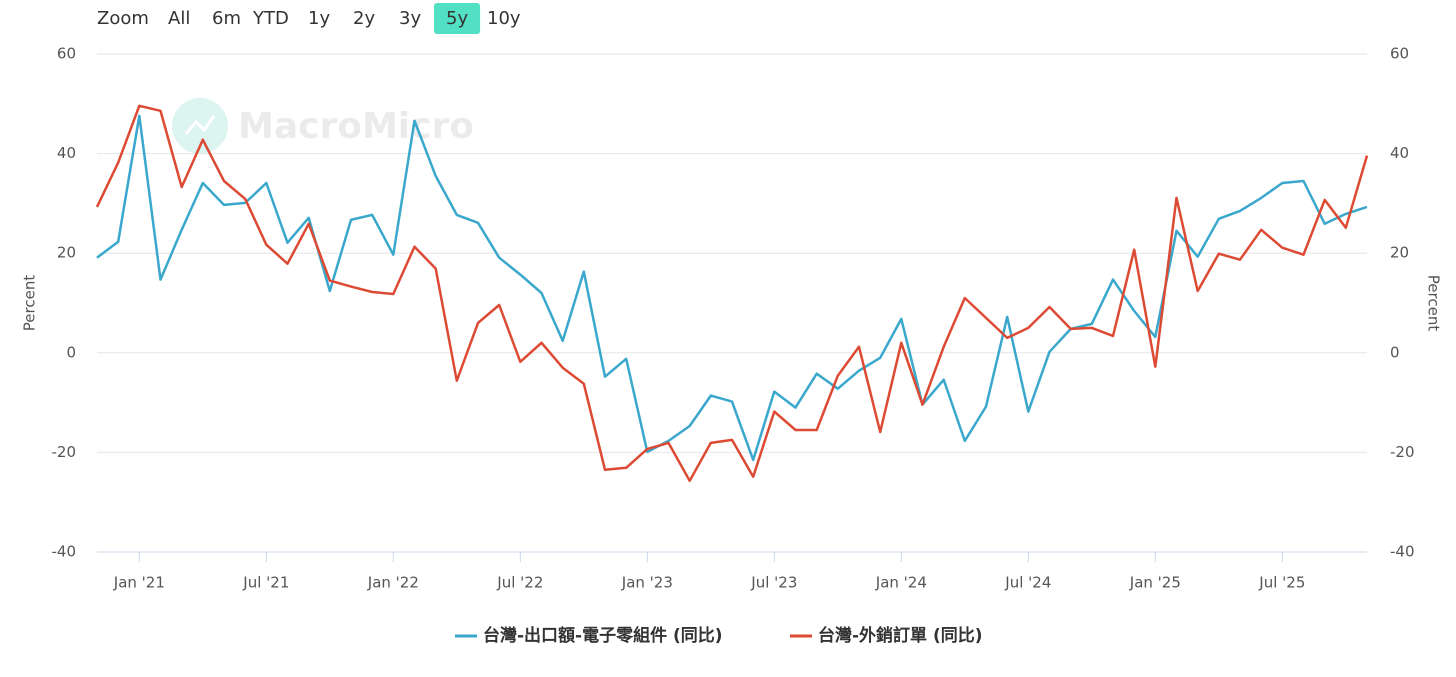 The width and height of the screenshot is (1456, 677). I want to click on watermark: MacroMicro, so click(323, 126).